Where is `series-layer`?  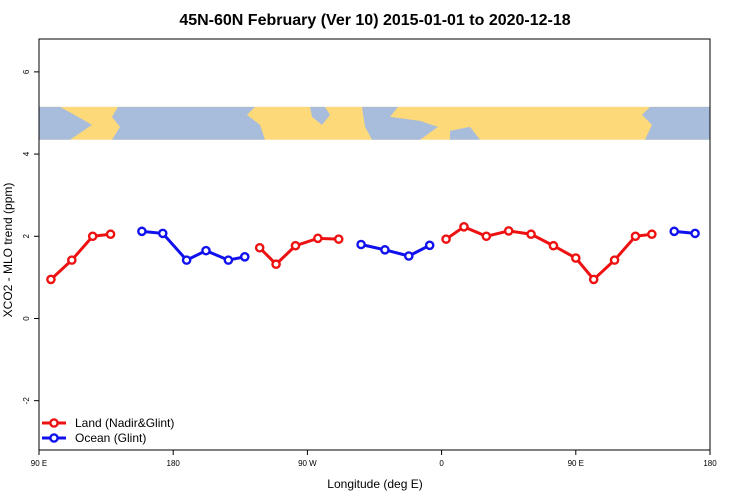
series-layer is located at coordinates (373, 253).